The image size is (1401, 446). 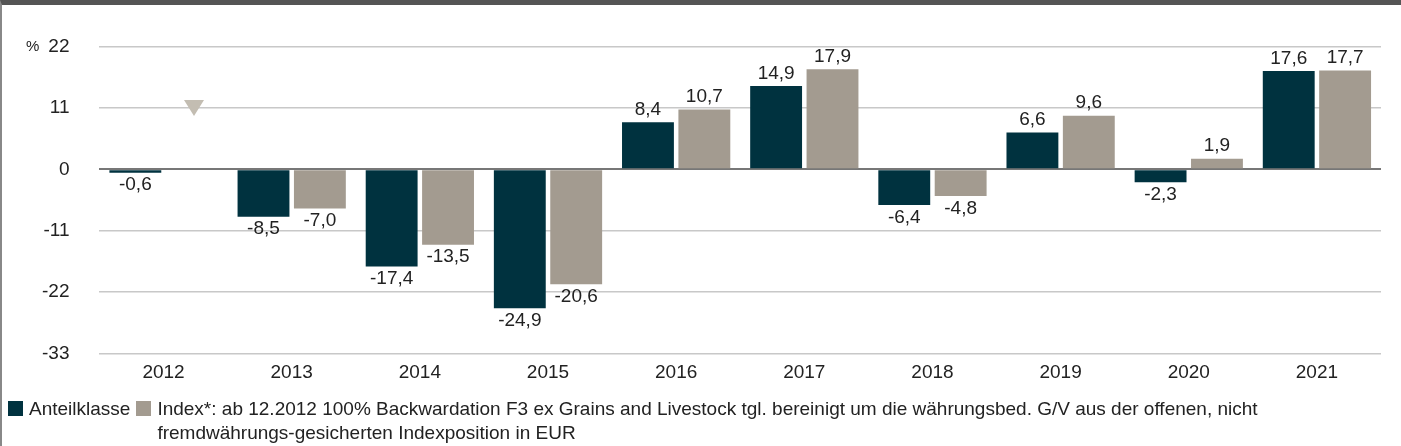 What do you see at coordinates (1217, 145) in the screenshot?
I see `data-label: 1,9` at bounding box center [1217, 145].